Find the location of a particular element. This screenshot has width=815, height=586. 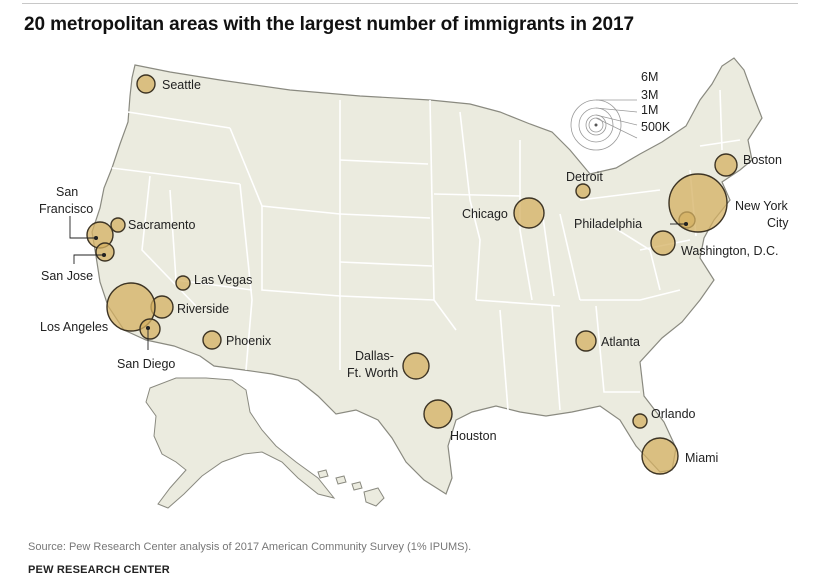

label-boston: Boston is located at coordinates (762, 160).